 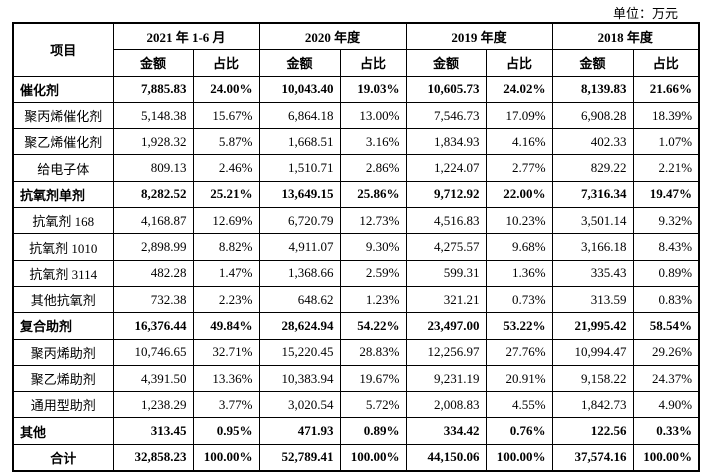 What do you see at coordinates (63, 405) in the screenshot?
I see `row-label: 通用型助剂` at bounding box center [63, 405].